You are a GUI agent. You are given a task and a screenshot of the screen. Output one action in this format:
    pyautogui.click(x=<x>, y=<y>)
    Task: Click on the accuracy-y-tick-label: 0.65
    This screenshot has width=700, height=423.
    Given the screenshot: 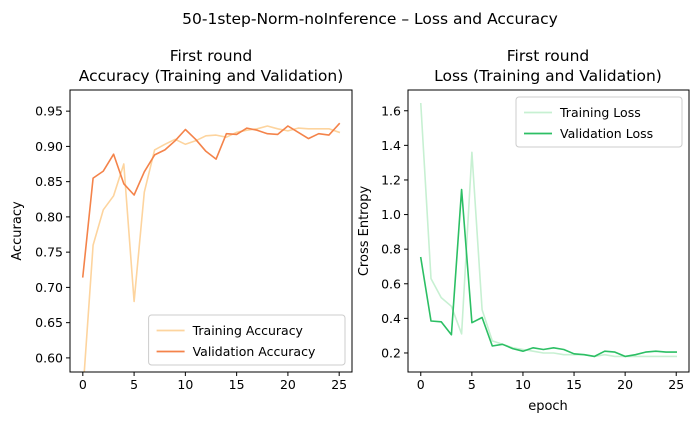 What is the action you would take?
    pyautogui.click(x=49, y=322)
    